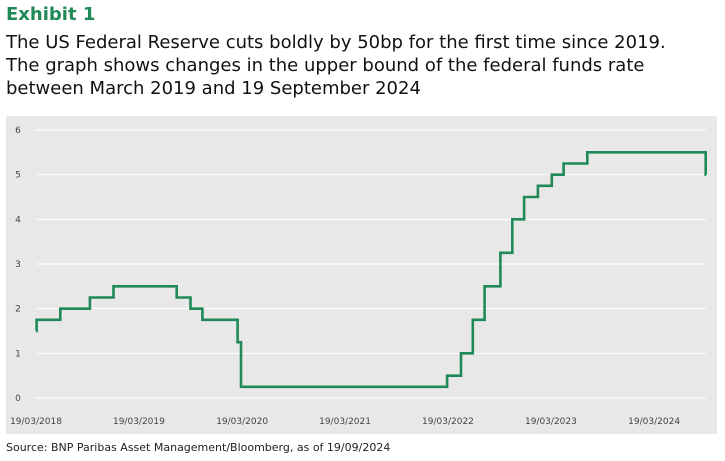 This screenshot has height=461, width=725. Describe the element at coordinates (551, 422) in the screenshot. I see `x-tick-label: 19/03/2023` at that location.